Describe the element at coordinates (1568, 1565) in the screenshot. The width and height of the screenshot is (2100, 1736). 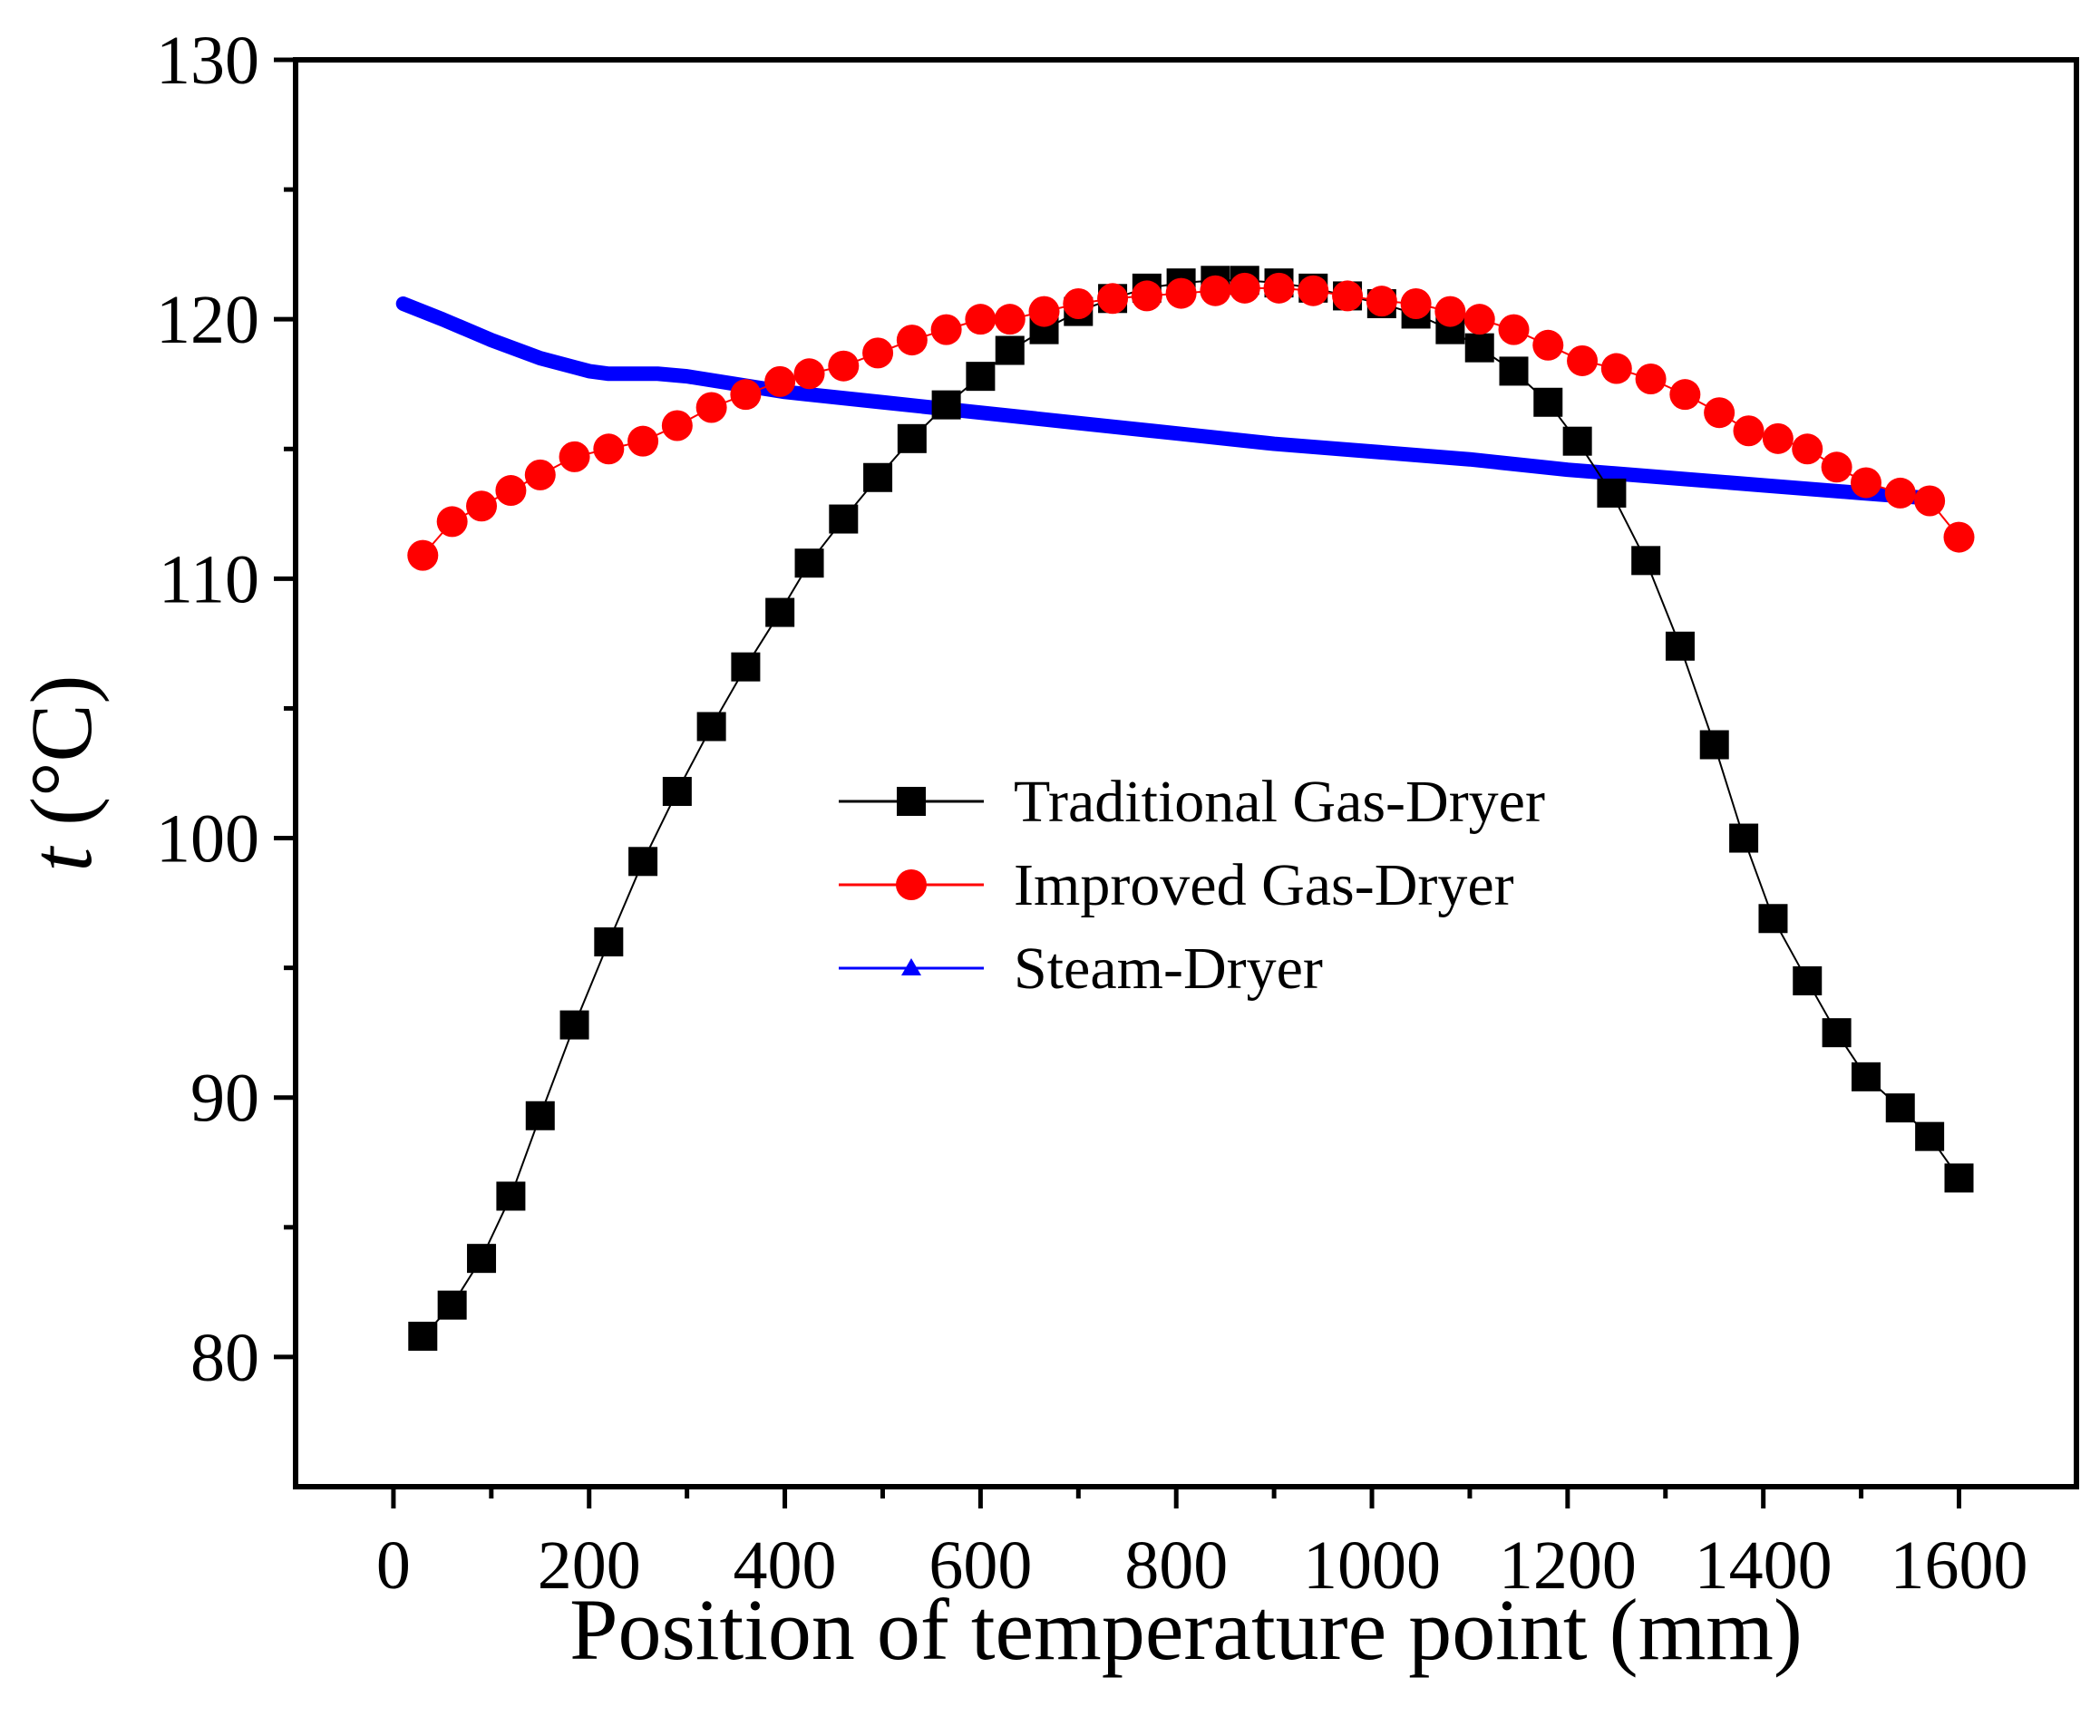
I see `x-tick-label: 1200` at that location.